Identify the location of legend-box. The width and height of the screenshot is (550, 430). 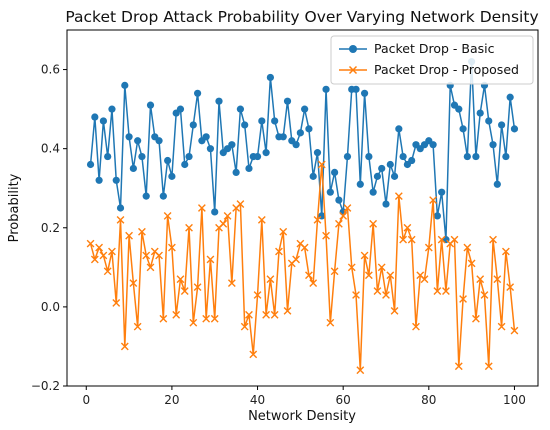
(432, 60).